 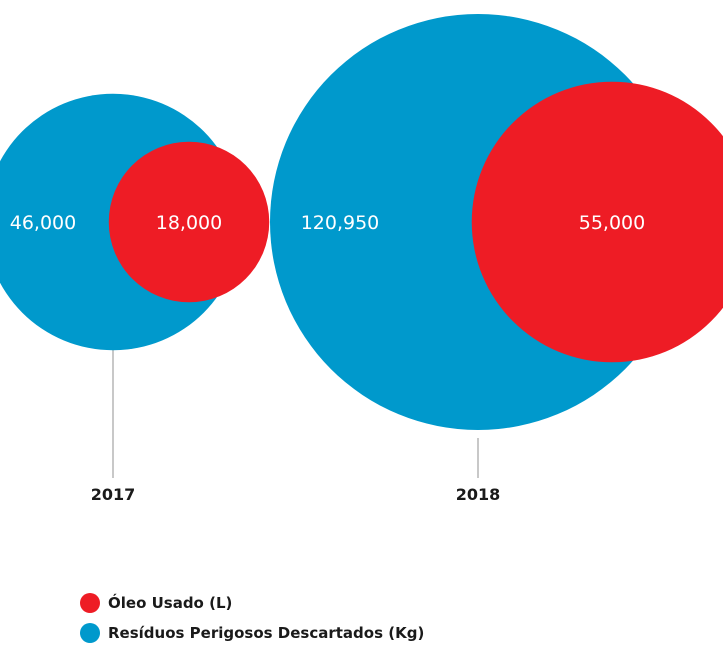 I want to click on legend-dot-residuos, so click(x=90, y=633).